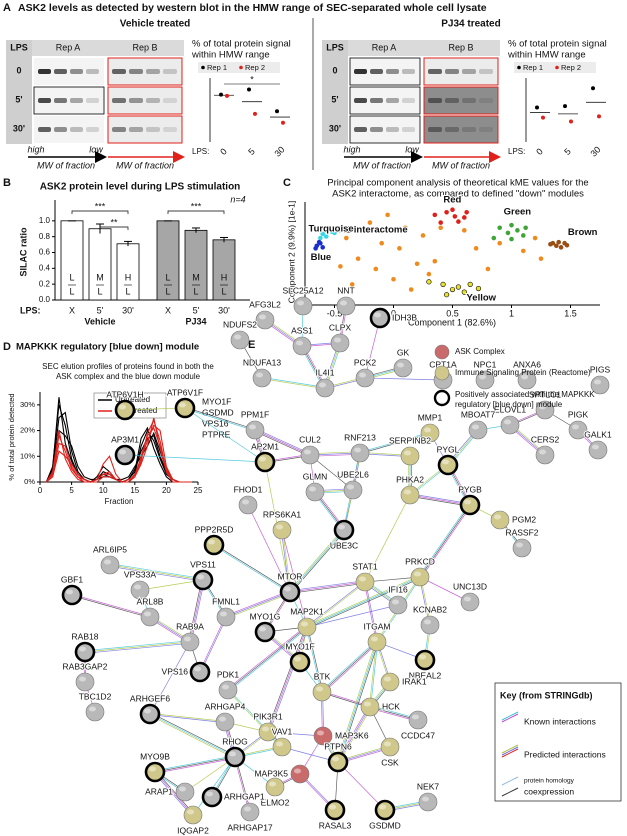 The image size is (627, 836). I want to click on node-label: RPS6KA1, so click(282, 514).